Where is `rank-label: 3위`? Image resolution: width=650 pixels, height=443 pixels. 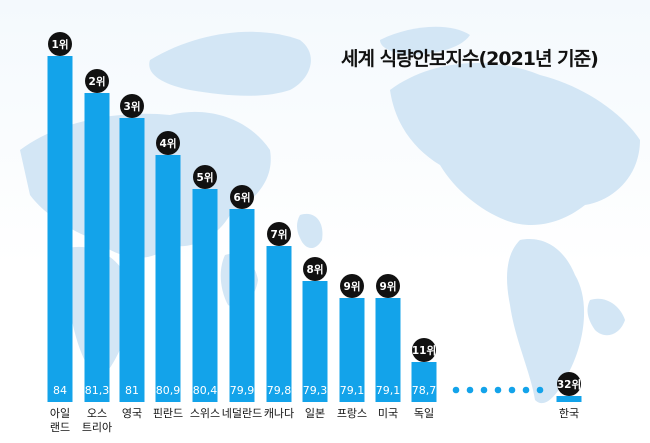
rank-label: 3위 is located at coordinates (132, 106).